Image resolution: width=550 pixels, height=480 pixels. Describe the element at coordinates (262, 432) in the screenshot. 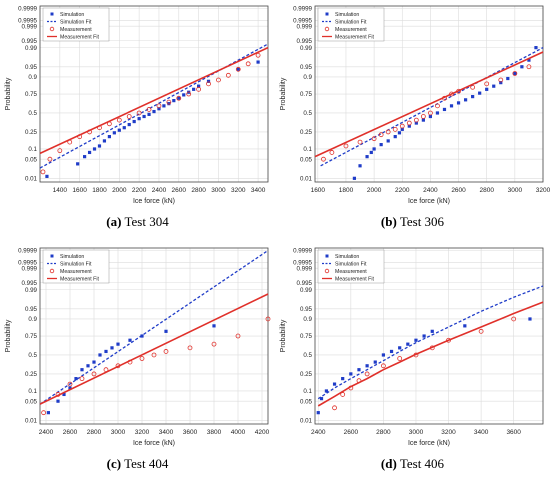

I see `x-tick-label: 4200` at that location.